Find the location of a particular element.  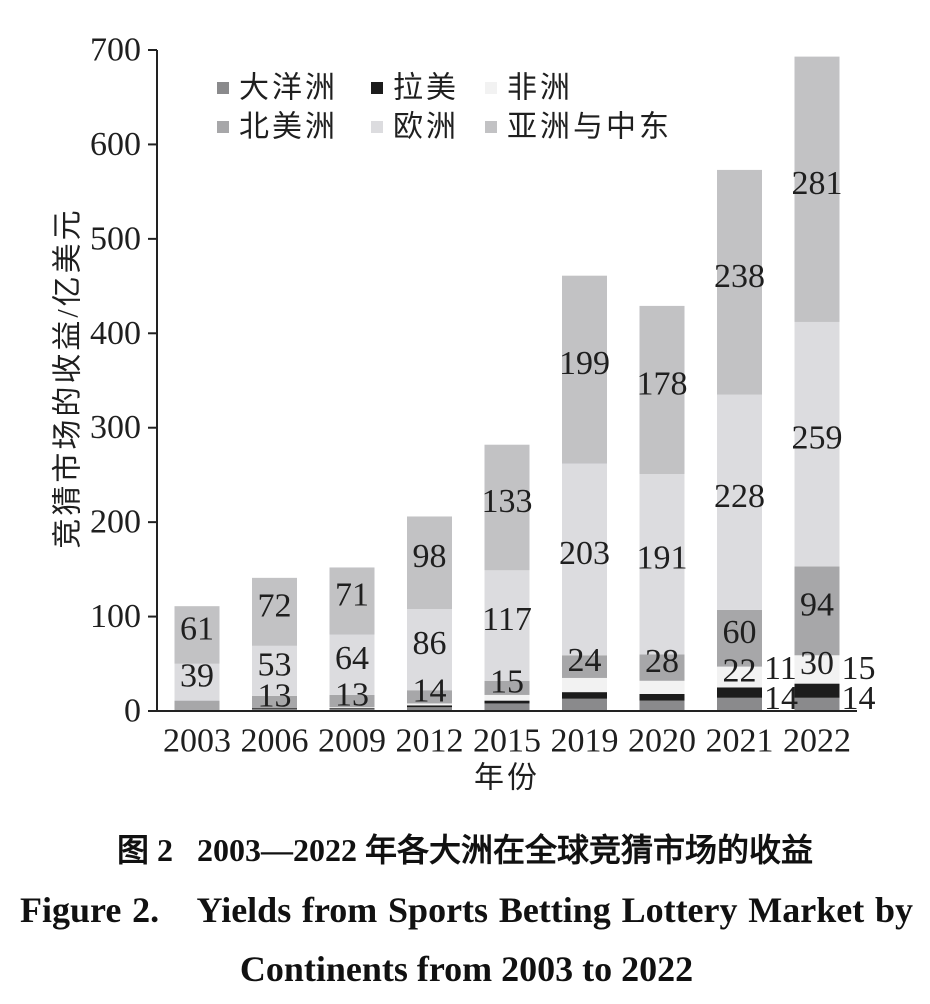

data-label-2022-segment-2: 15 is located at coordinates (859, 668).